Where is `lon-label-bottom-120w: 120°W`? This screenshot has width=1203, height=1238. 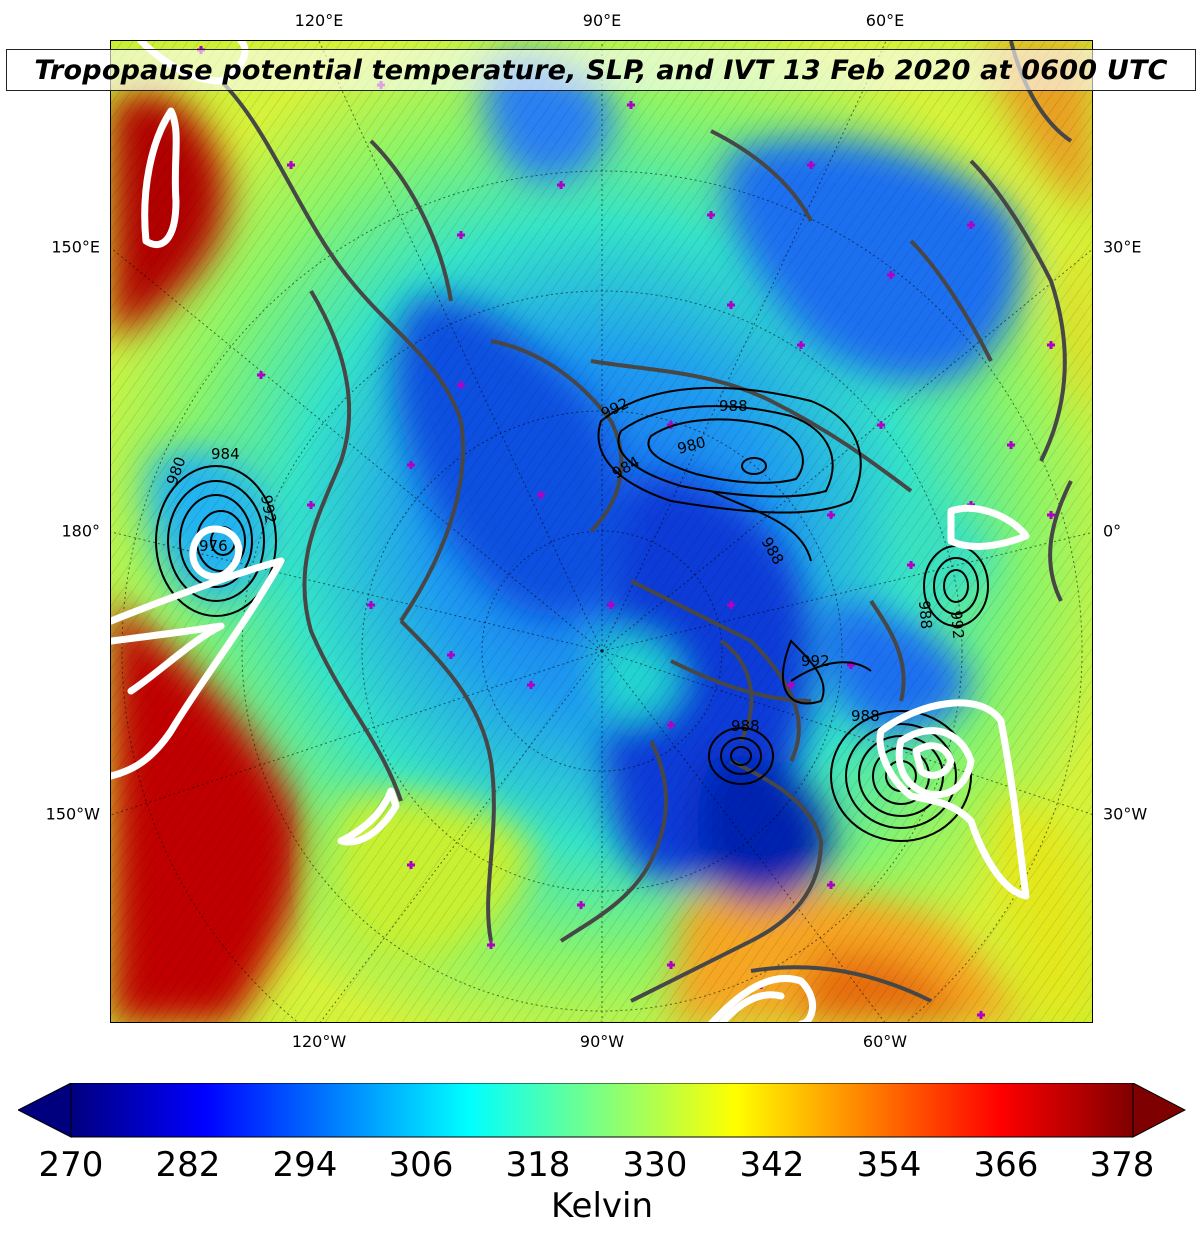 lon-label-bottom-120w: 120°W is located at coordinates (319, 1041).